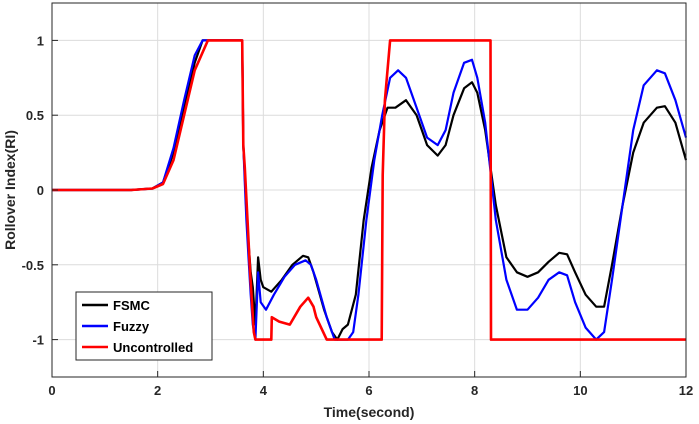  Describe the element at coordinates (157, 390) in the screenshot. I see `x-tick-label: 2` at that location.